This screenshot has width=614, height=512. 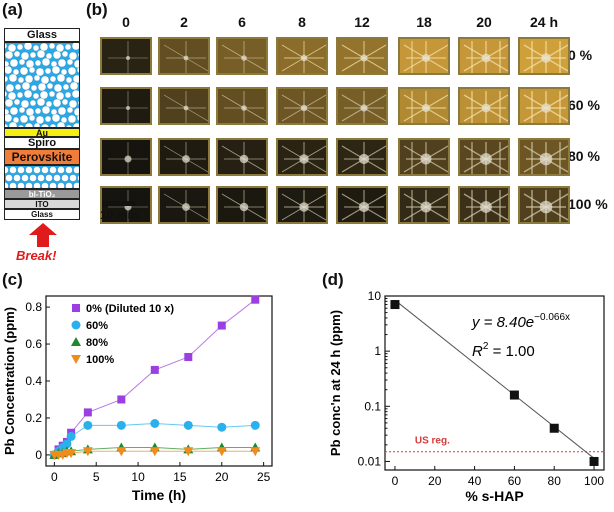 What do you see at coordinates (484, 22) in the screenshot?
I see `time-header: 20` at bounding box center [484, 22].